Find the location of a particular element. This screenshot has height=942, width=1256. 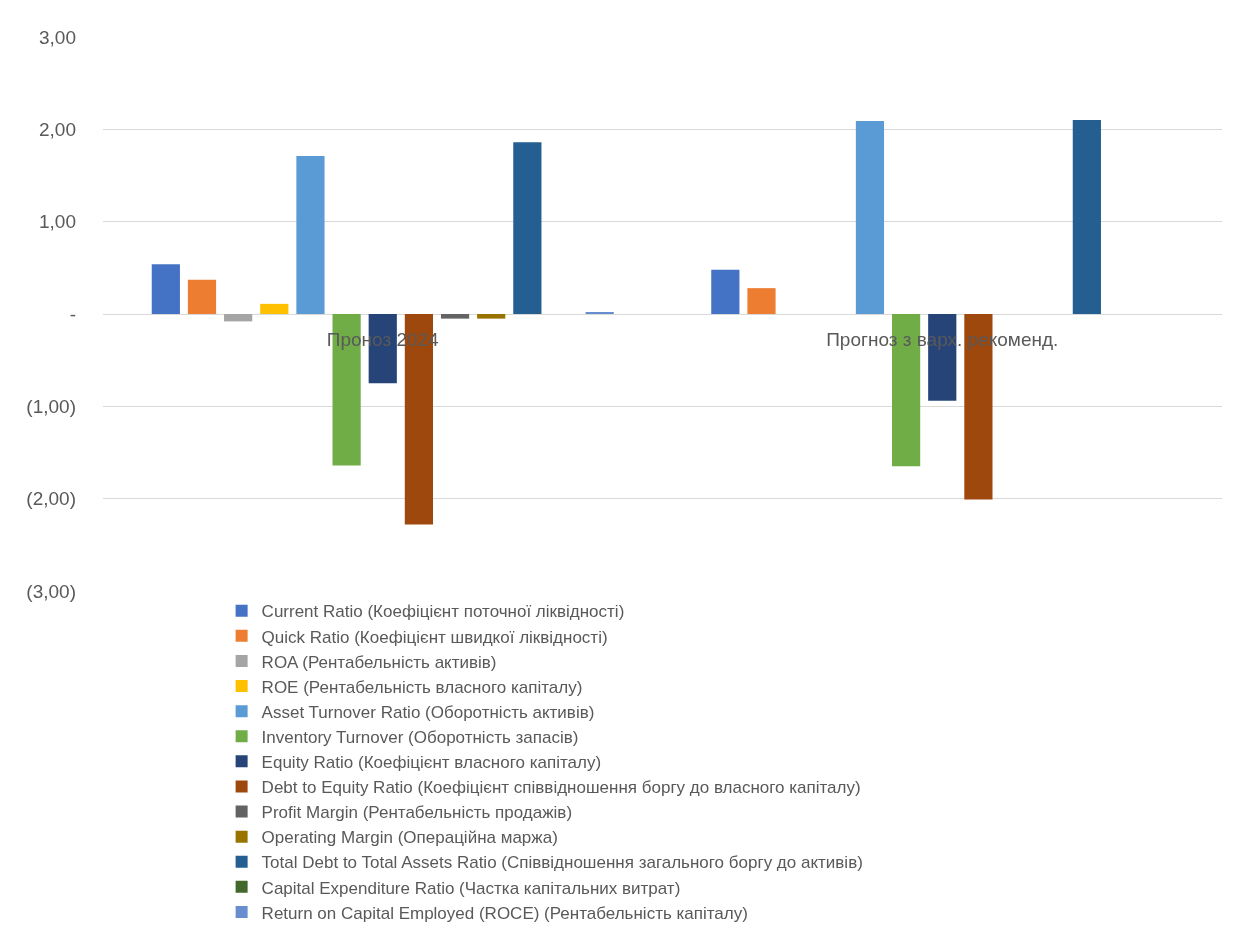

y-tick-label: 3,00 is located at coordinates (57, 37).